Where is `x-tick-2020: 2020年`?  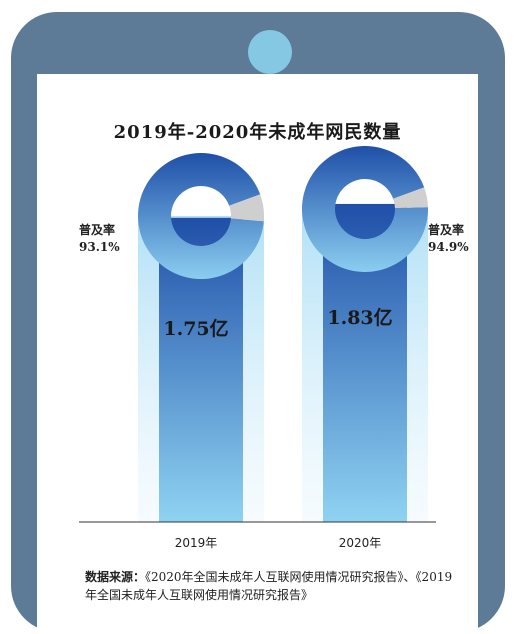
x-tick-2020: 2020年 is located at coordinates (360, 543).